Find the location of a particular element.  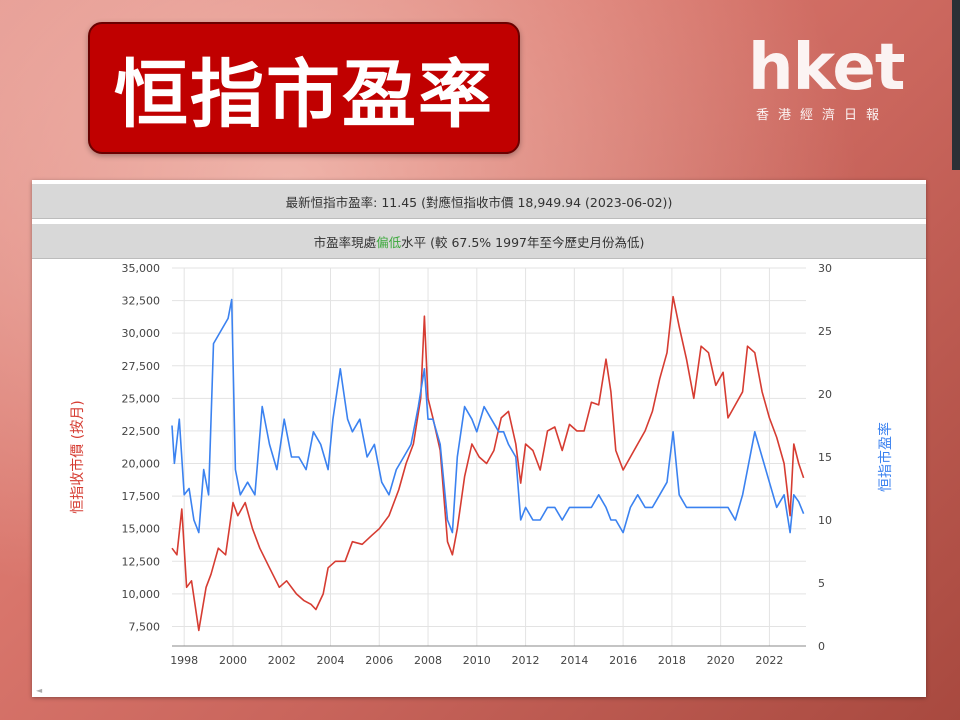

y-tick-label: 27,500 is located at coordinates (141, 366).